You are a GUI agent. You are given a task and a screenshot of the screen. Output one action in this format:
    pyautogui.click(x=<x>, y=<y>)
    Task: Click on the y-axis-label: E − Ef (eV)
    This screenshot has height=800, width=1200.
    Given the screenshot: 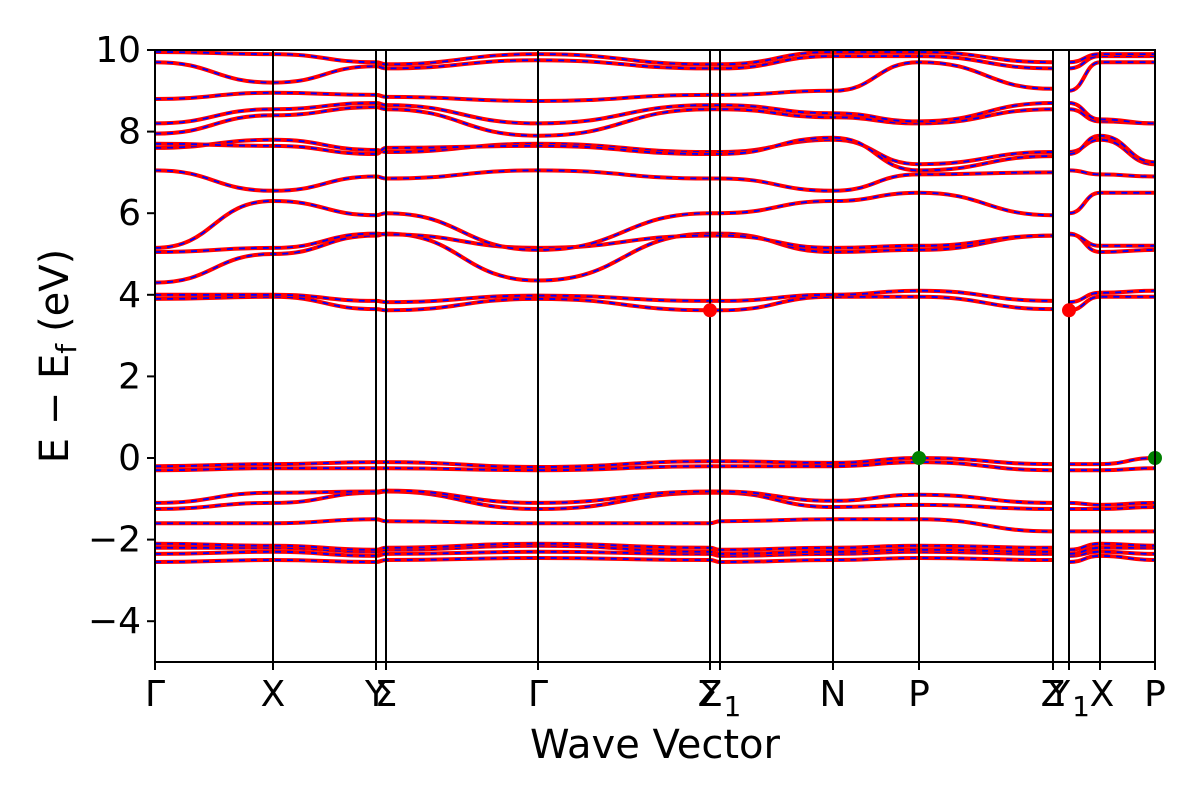 What is the action you would take?
    pyautogui.click(x=57, y=356)
    